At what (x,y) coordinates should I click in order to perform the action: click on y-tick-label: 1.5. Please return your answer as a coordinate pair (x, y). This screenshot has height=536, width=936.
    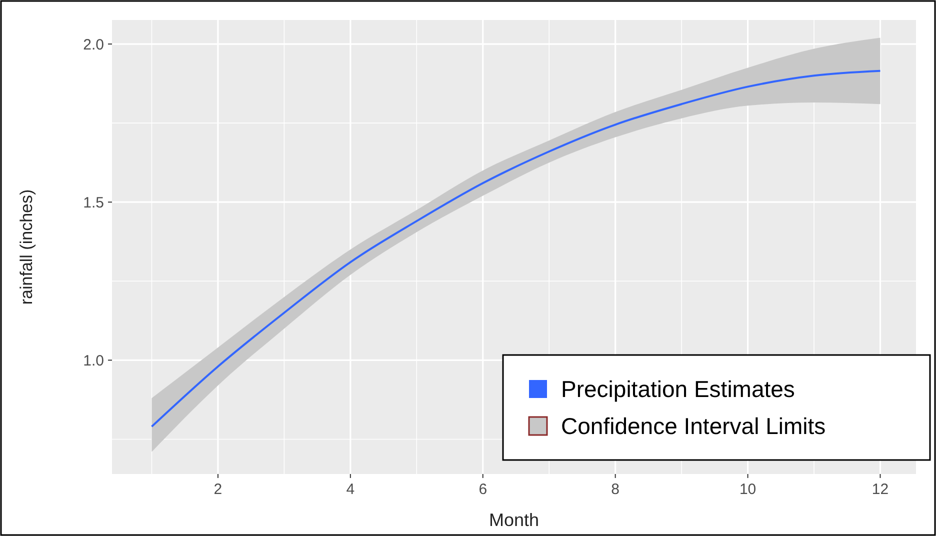
    Looking at the image, I should click on (93, 203).